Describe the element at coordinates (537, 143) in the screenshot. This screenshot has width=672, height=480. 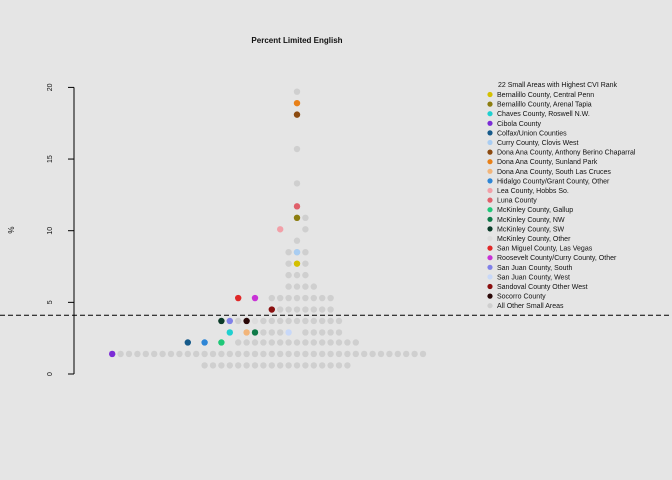
I see `legend-label: Curry County, Clovis West` at that location.